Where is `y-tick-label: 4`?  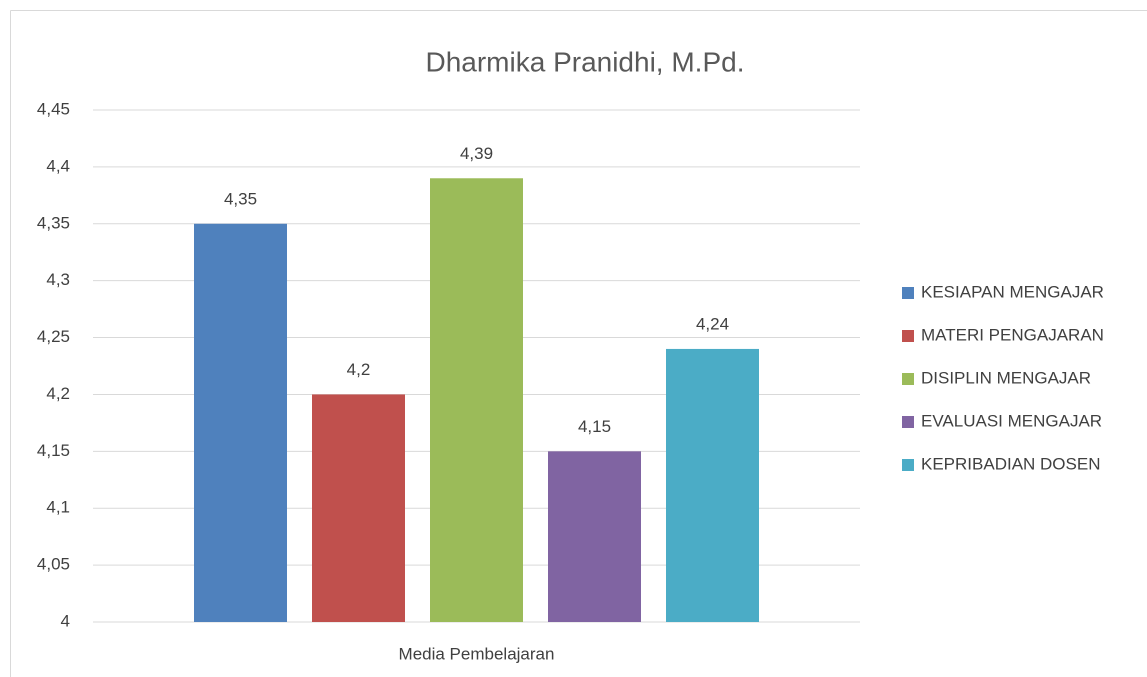 y-tick-label: 4 is located at coordinates (65, 620).